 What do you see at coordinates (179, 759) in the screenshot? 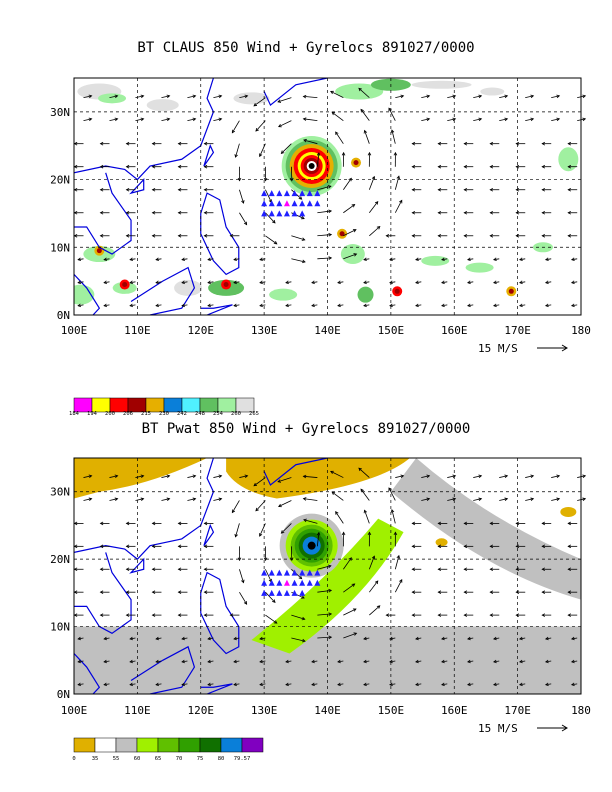
I see `colorbar-label: 70` at bounding box center [179, 759].